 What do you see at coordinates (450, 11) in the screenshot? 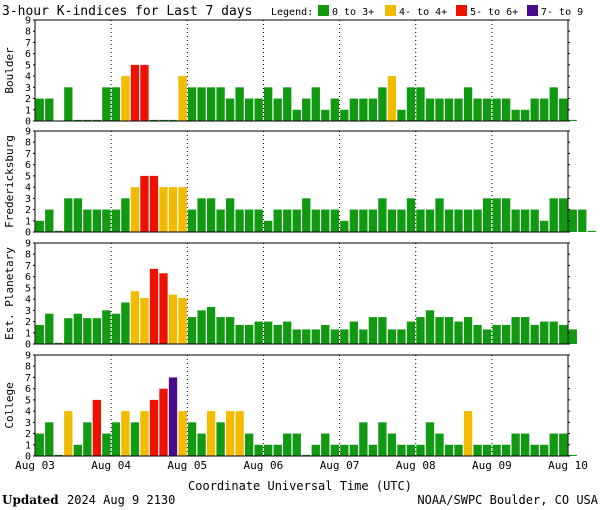
I see `legend: 0 to 3+ 4- to 4+ 5- to 6+ 7- to 9` at bounding box center [450, 11].